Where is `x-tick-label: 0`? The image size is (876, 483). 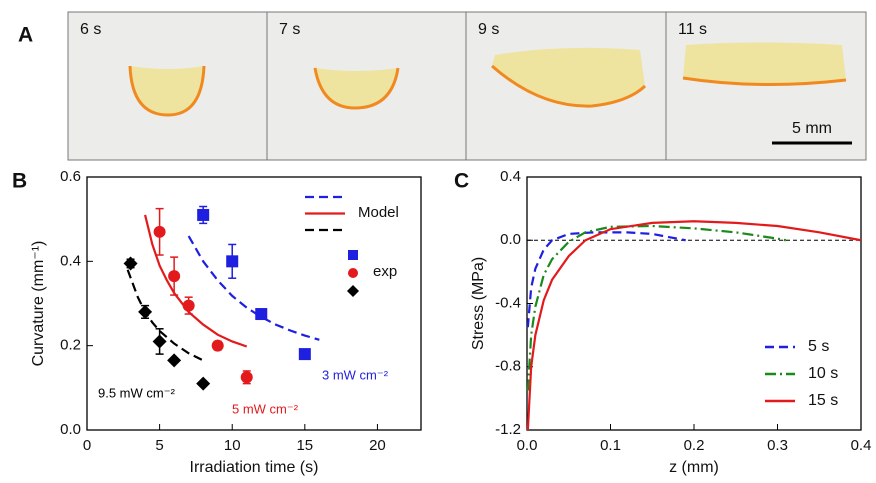
x-tick-label: 0 is located at coordinates (87, 445).